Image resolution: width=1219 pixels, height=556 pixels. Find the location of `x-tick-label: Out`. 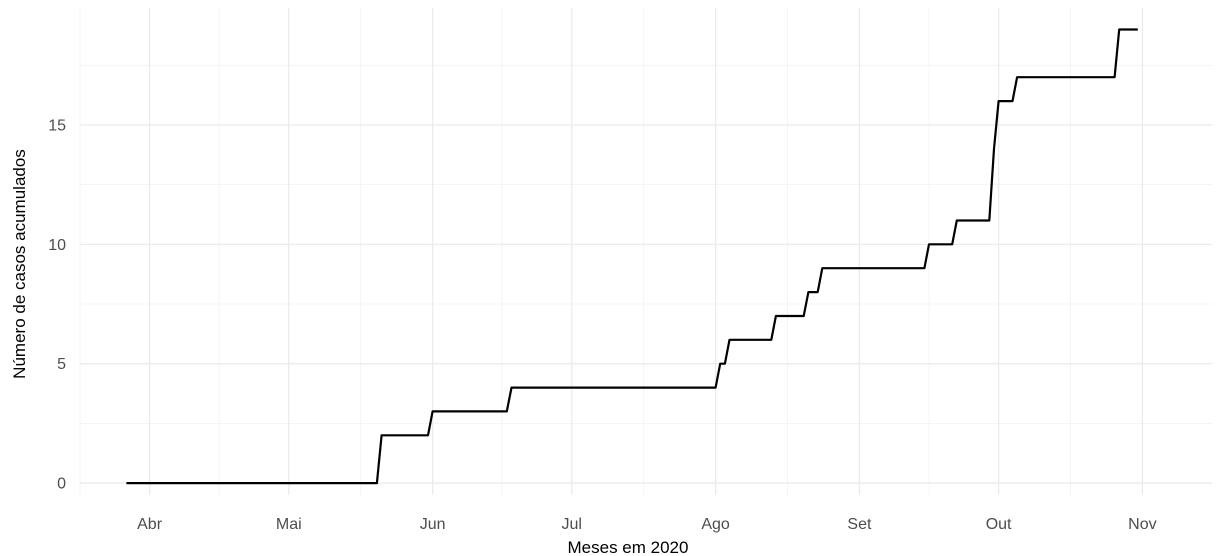

x-tick-label: Out is located at coordinates (999, 524).